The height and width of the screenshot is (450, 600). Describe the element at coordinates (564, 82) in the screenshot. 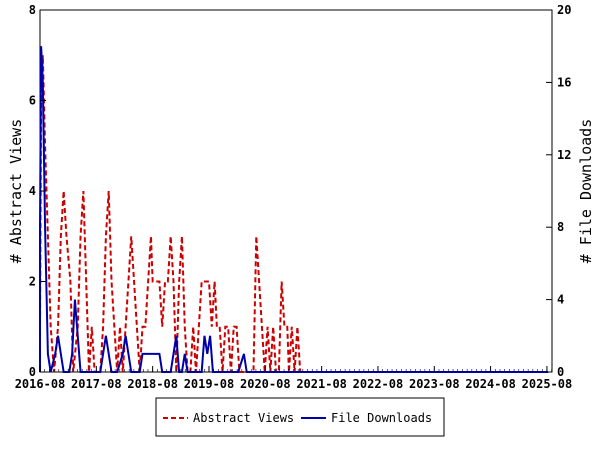

I see `y-right-tick-label: 16` at that location.